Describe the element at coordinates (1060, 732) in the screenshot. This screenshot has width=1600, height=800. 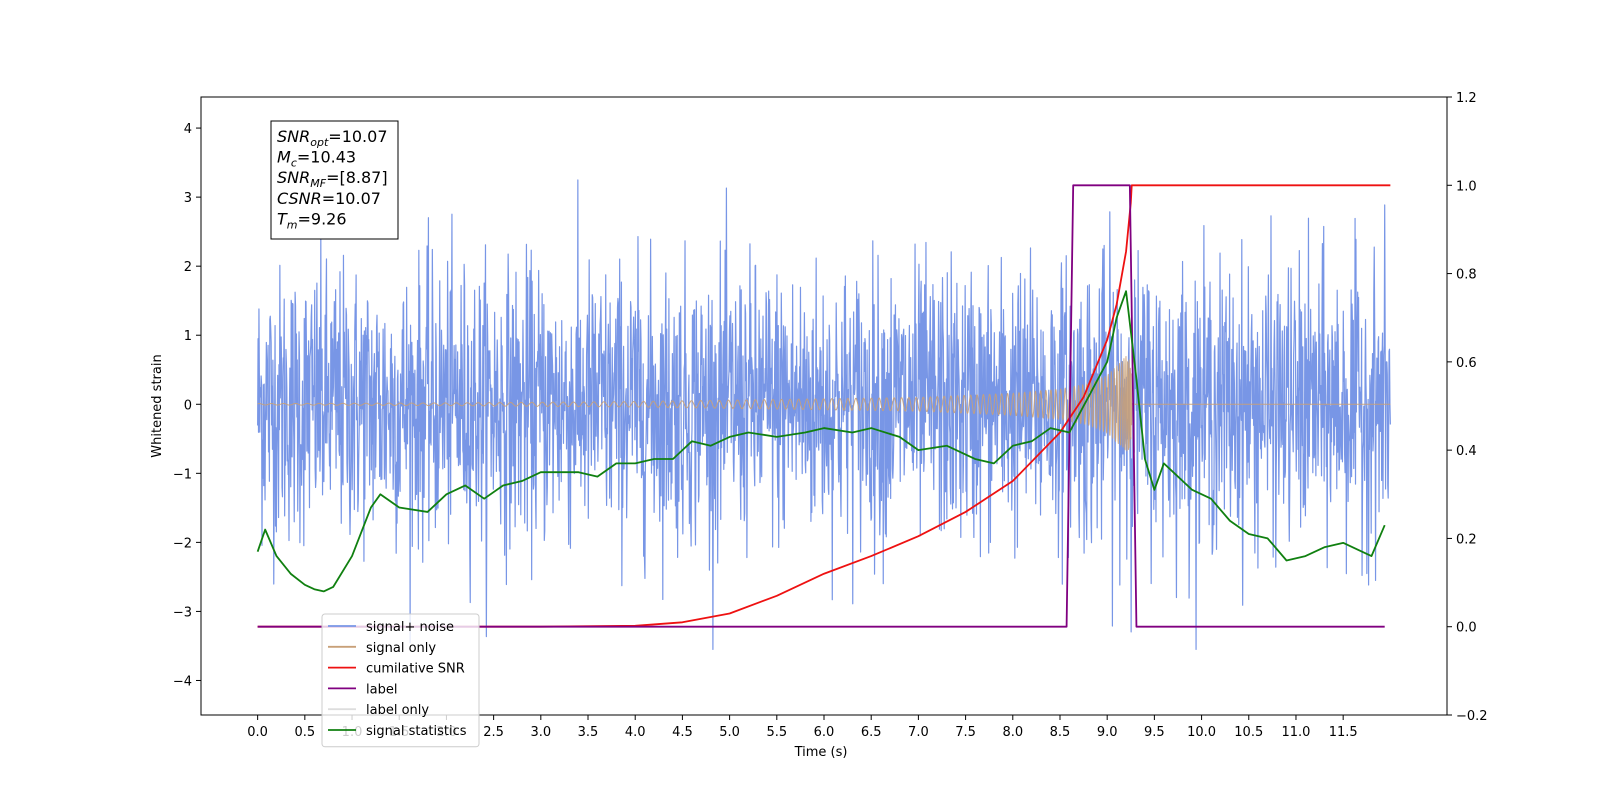
I see `x-tick-label: 8.5` at that location.